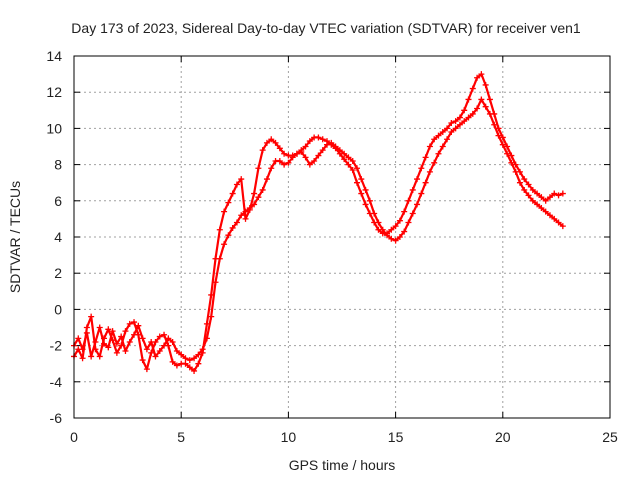  I want to click on y-tick-label: 2, so click(58, 273).